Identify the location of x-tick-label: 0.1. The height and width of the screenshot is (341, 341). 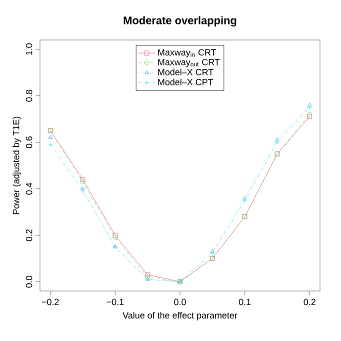
(244, 302).